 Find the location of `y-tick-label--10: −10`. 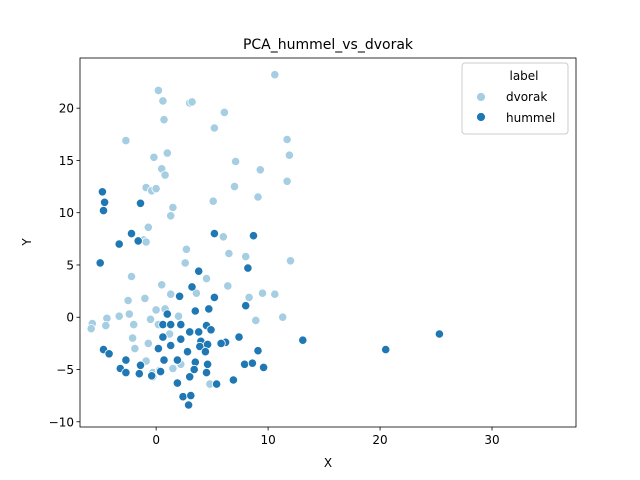

y-tick-label--10: −10 is located at coordinates (61, 422).